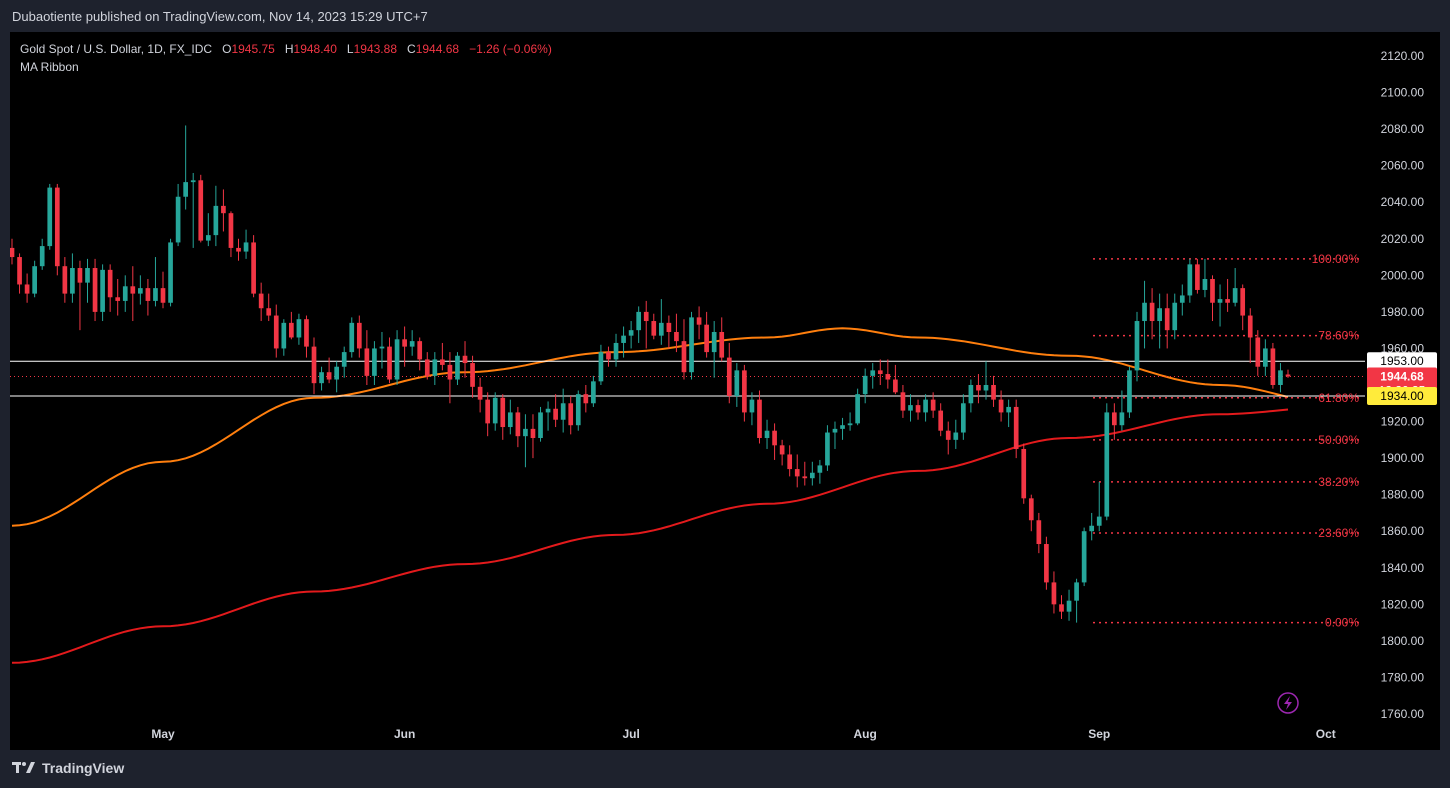  What do you see at coordinates (1338, 398) in the screenshot?
I see `fib-level-label: 61.80%` at bounding box center [1338, 398].